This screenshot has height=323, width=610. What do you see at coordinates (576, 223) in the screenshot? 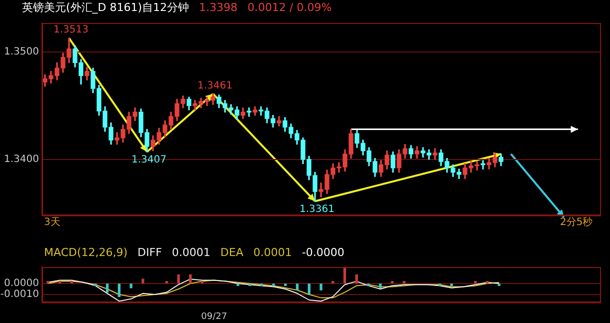
I see `text: 2分5秒` at bounding box center [576, 223].